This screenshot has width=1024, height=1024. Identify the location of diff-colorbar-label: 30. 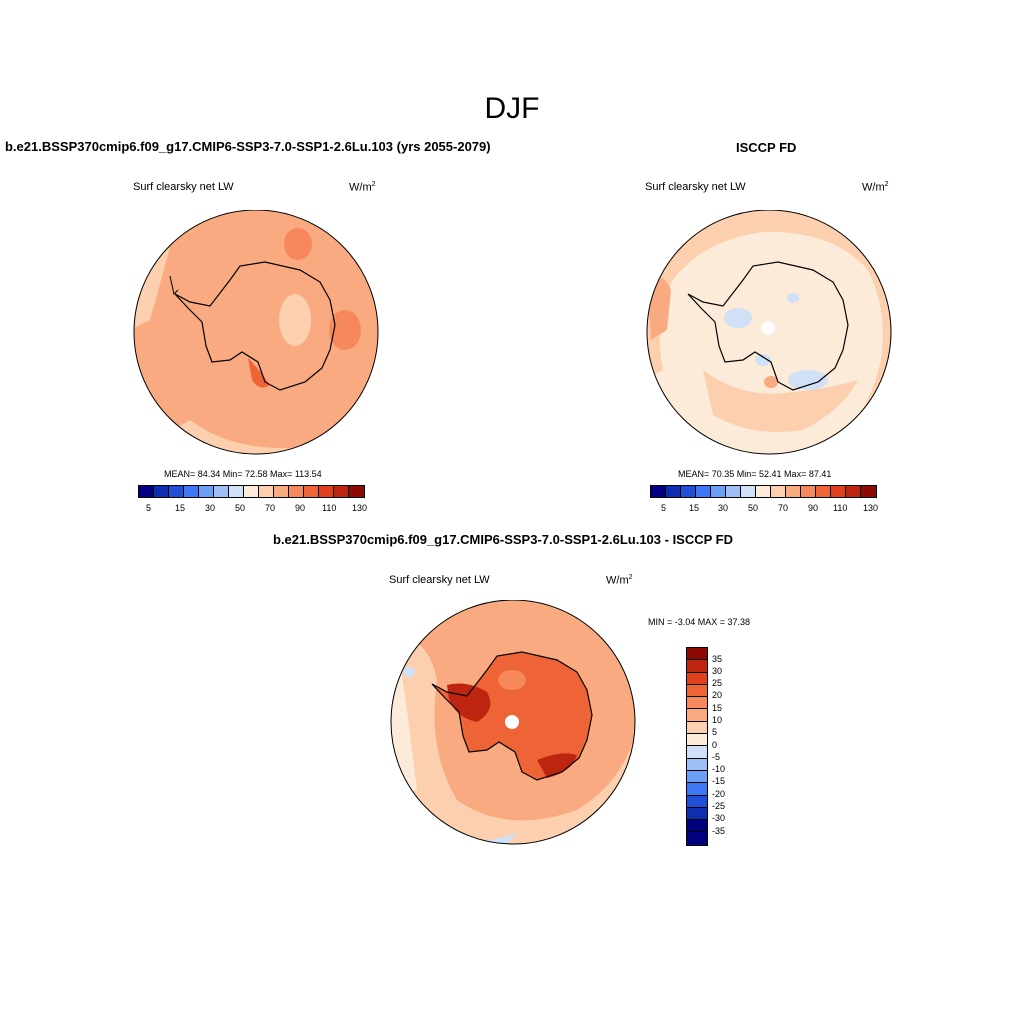
(717, 671).